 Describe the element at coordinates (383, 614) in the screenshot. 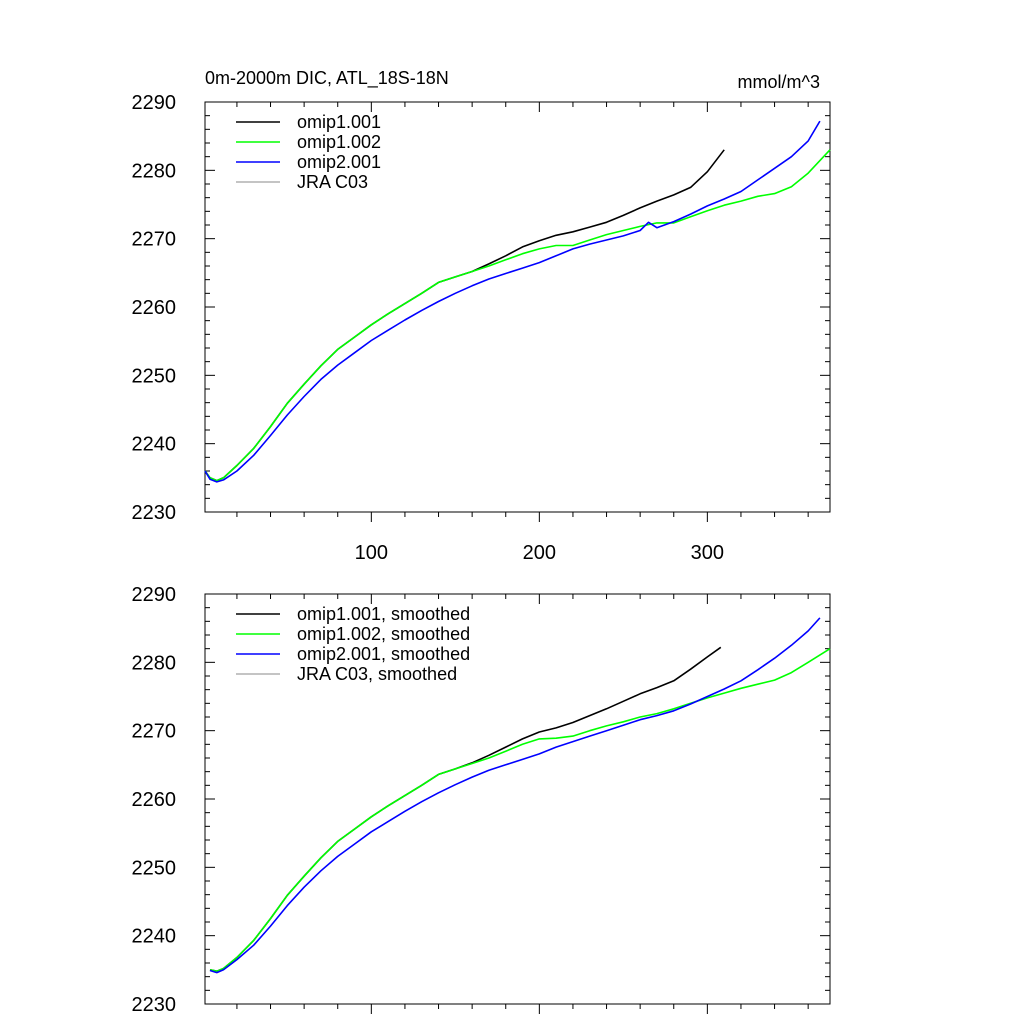

I see `legend-label: omip1.001, smoothed` at that location.